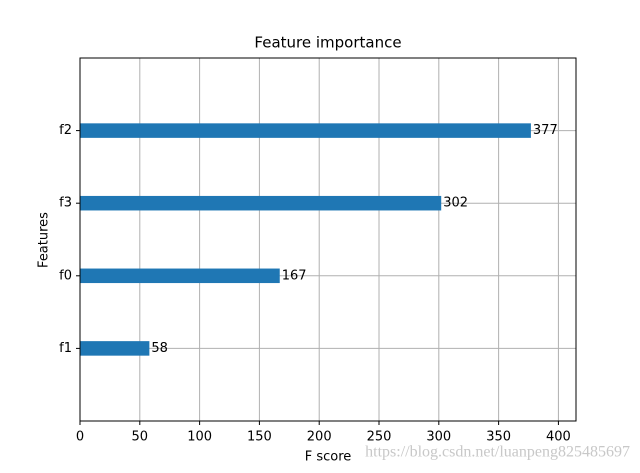 The image size is (640, 473). Describe the element at coordinates (294, 275) in the screenshot. I see `value-label: 167` at that location.